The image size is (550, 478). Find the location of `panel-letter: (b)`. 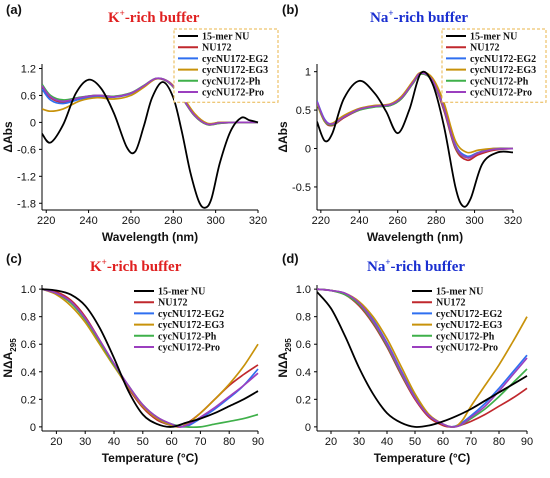

panel-letter: (b) is located at coordinates (290, 9).